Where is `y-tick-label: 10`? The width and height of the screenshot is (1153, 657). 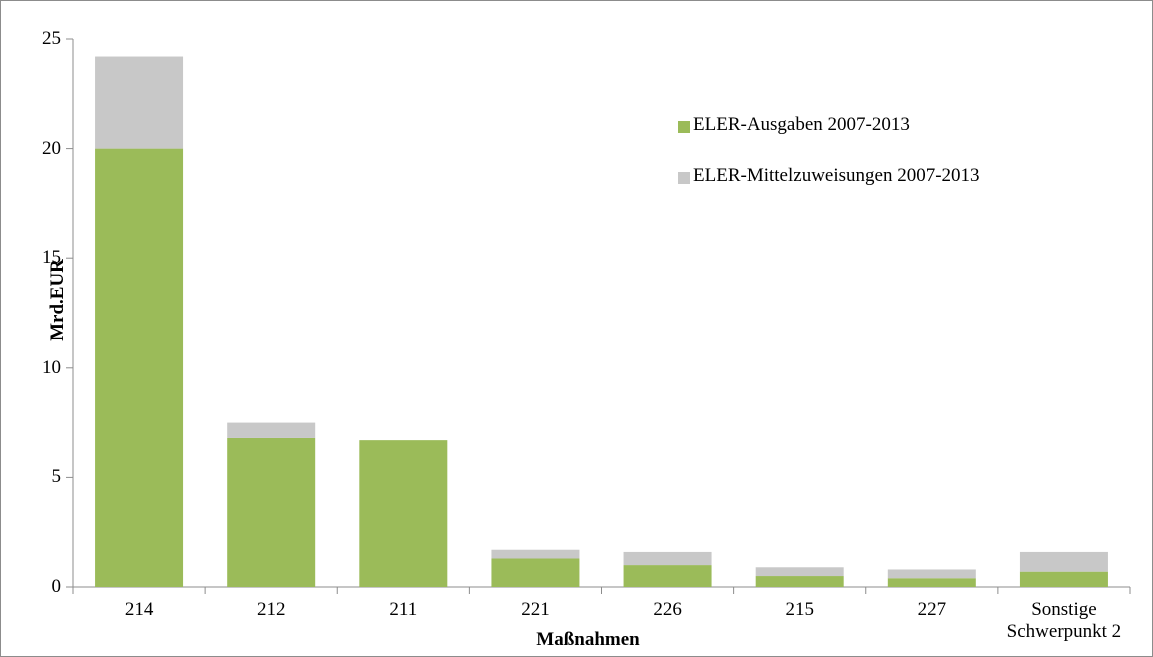
y-tick-label: 10 is located at coordinates (51, 367).